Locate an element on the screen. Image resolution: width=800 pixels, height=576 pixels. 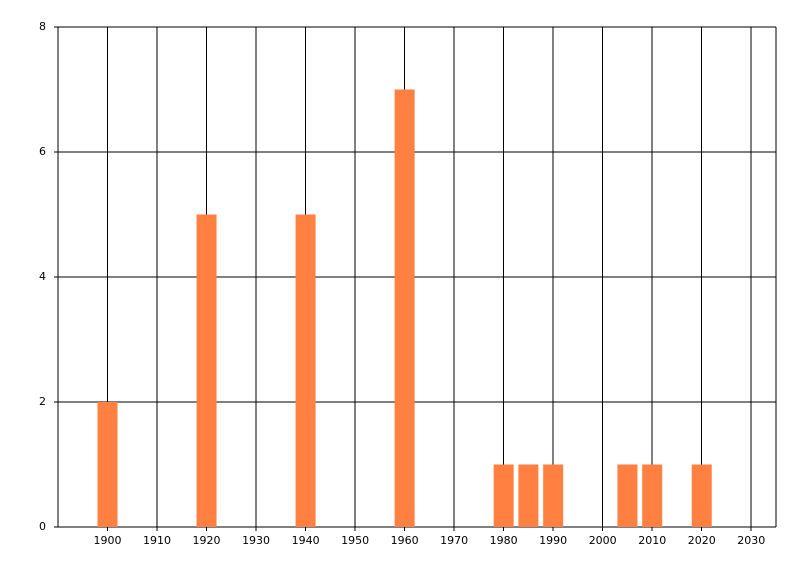
y-tick-label: 4 is located at coordinates (42, 276).